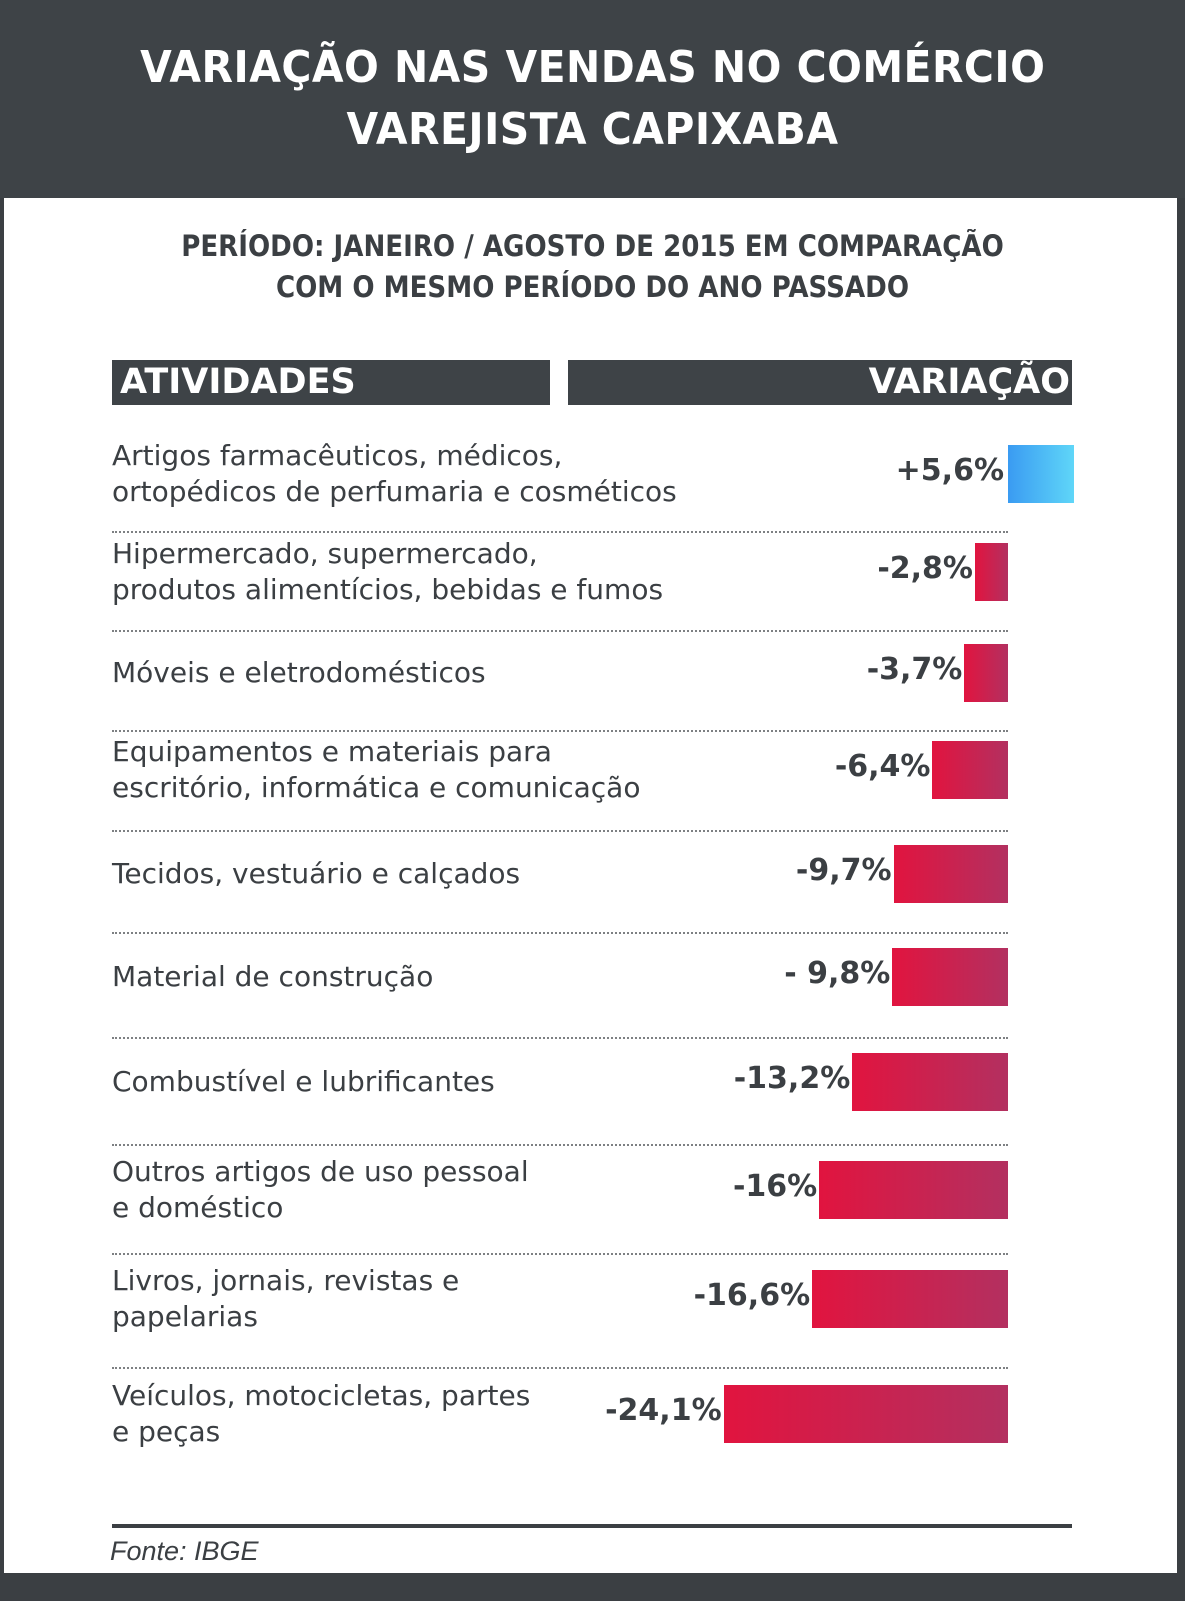  Describe the element at coordinates (286, 1280) in the screenshot. I see `activity-label-line: Livros, jornais, revistas e` at that location.